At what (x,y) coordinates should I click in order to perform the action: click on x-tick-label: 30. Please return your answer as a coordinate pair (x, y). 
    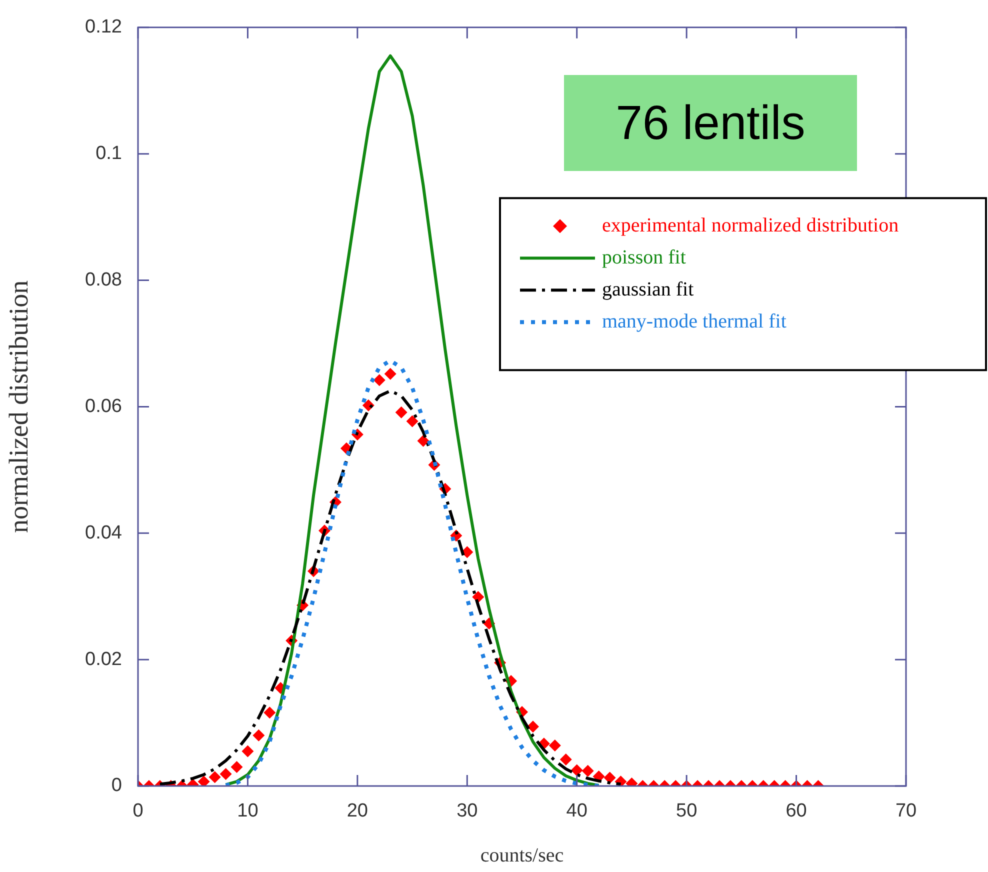
    Looking at the image, I should click on (467, 811).